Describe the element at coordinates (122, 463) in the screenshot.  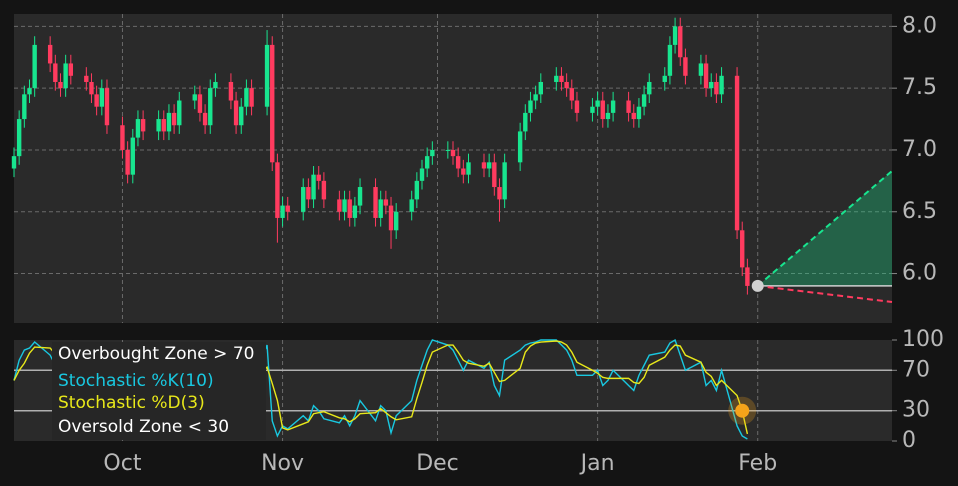
I see `x-tick-label: Oct` at that location.